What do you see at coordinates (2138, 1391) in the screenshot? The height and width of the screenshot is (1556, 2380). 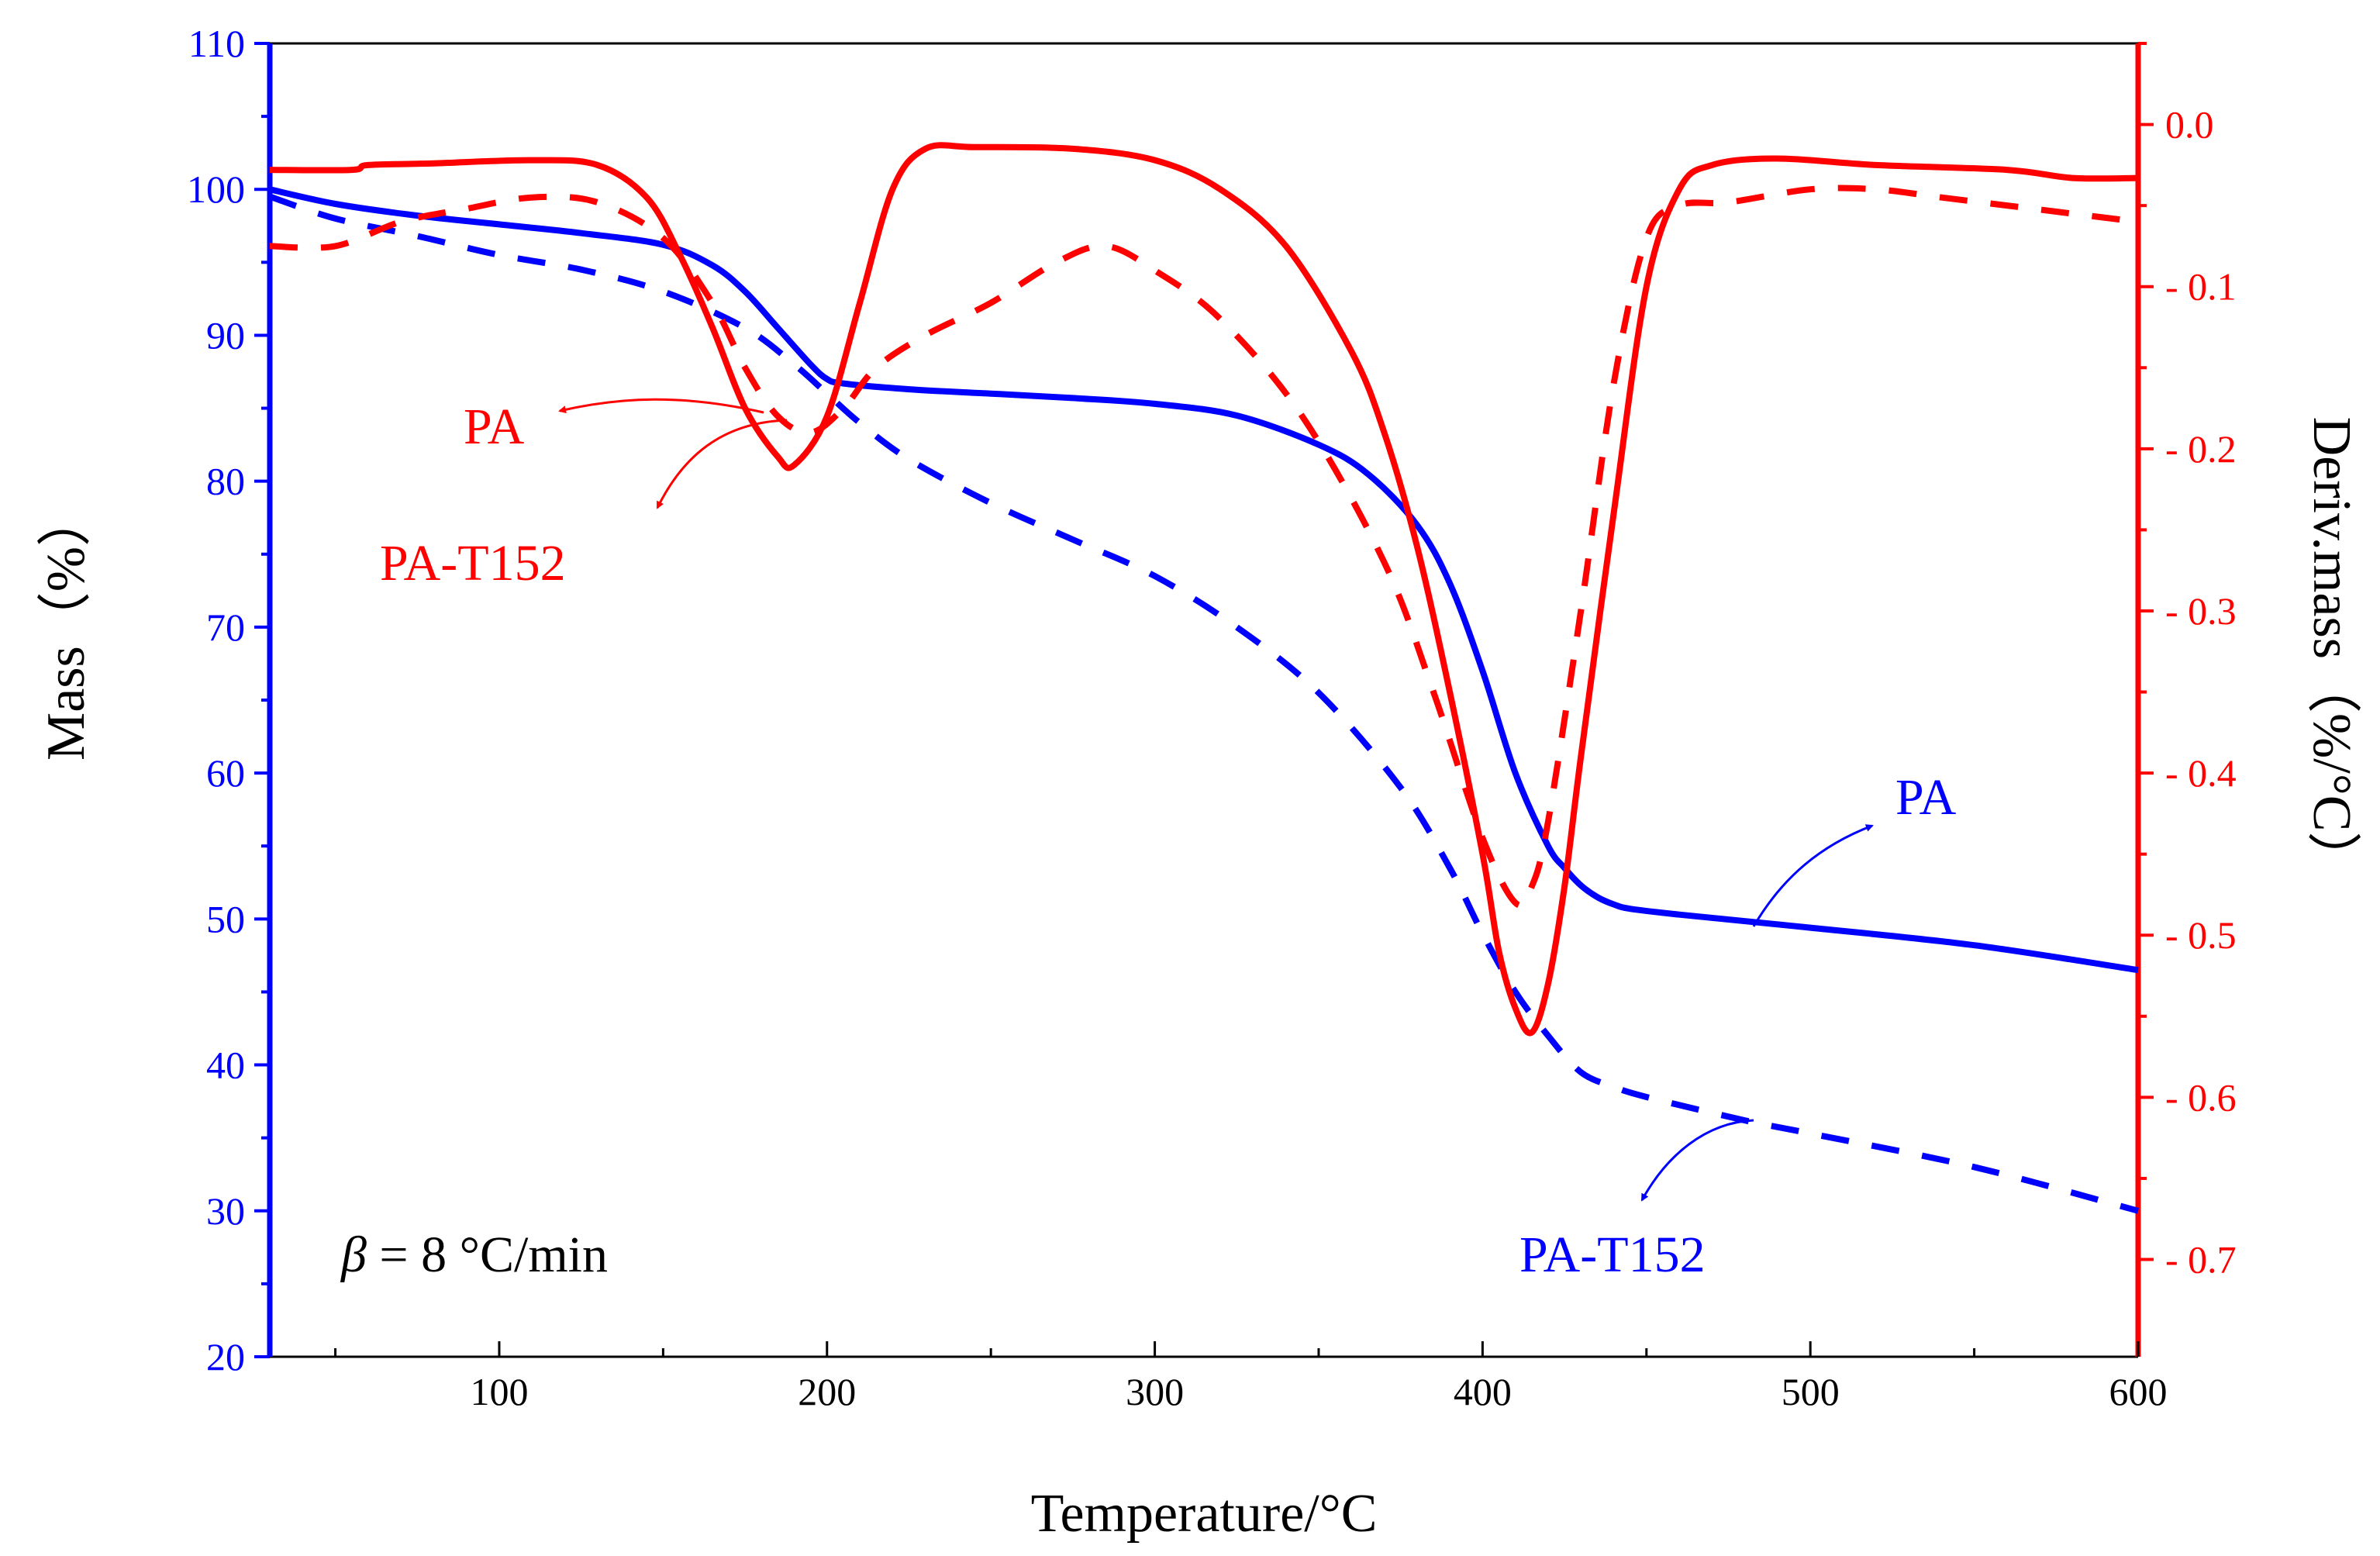 I see `x-tick-label: 600` at bounding box center [2138, 1391].